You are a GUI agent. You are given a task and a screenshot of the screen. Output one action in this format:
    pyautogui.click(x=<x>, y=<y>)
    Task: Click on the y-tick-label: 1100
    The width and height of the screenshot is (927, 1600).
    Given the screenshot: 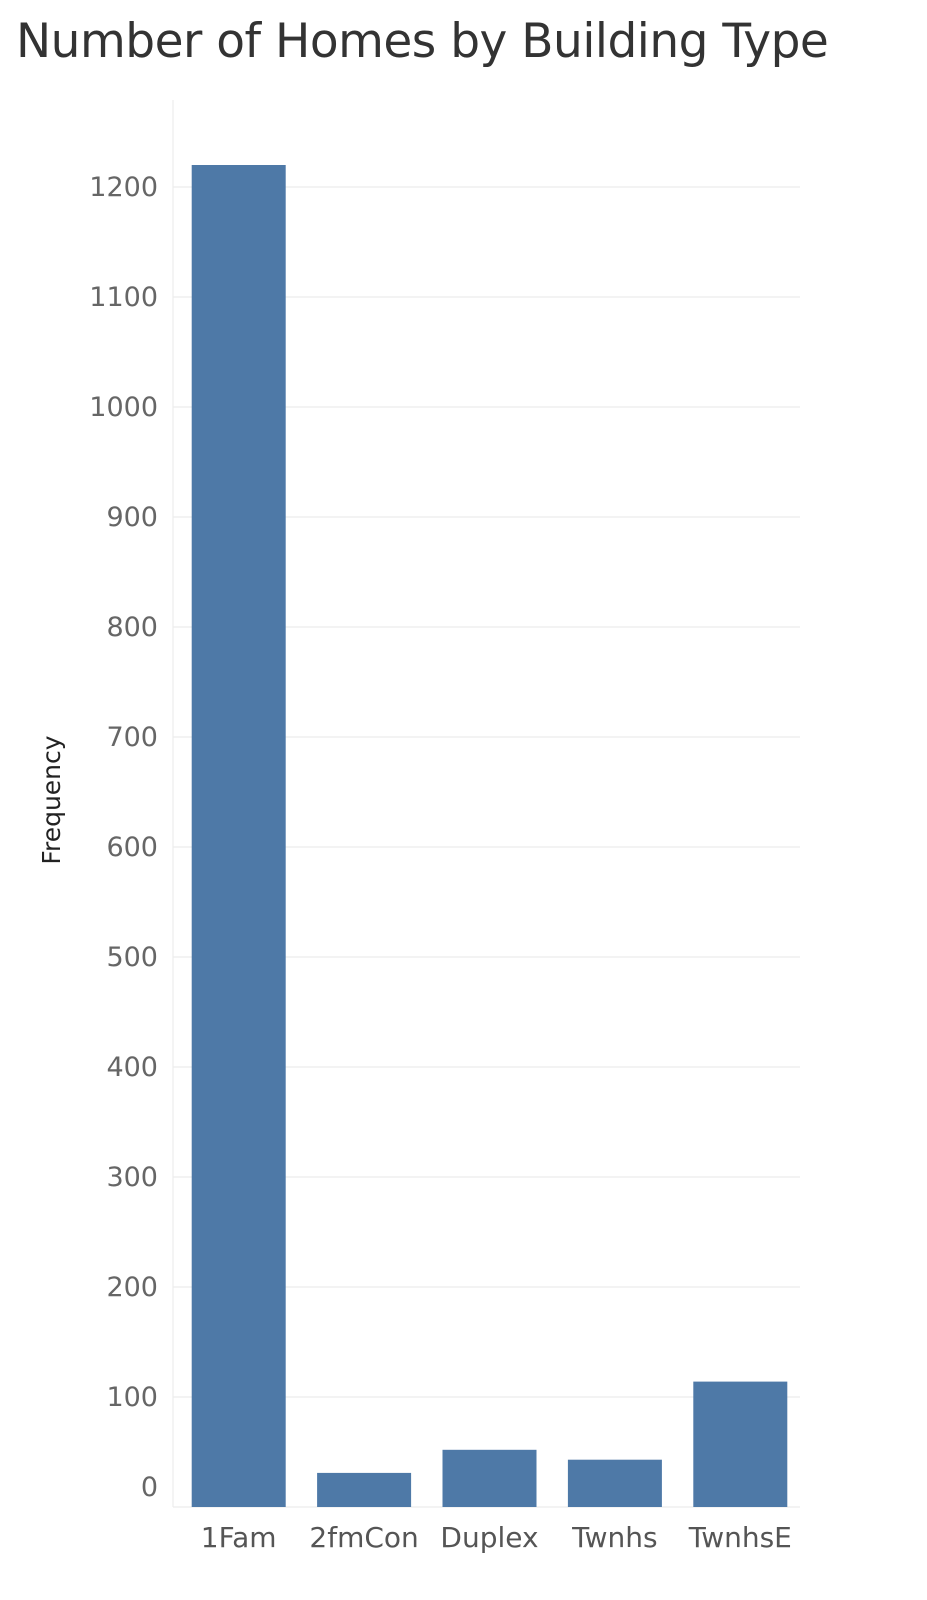 What is the action you would take?
    pyautogui.click(x=123, y=297)
    